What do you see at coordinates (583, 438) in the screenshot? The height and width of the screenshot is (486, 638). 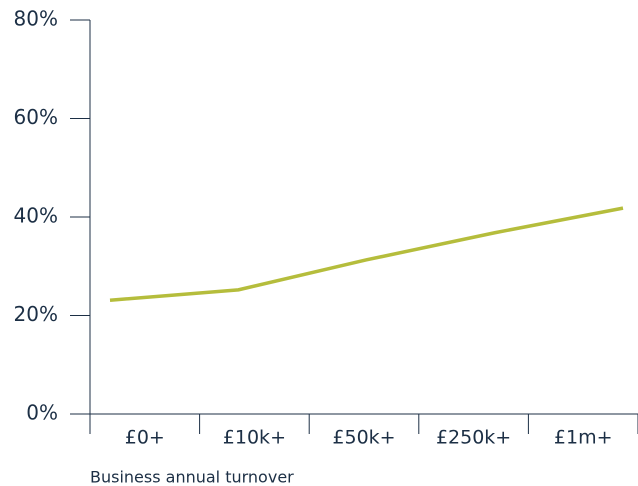 I see `x-tick-label: £1m+` at bounding box center [583, 438].